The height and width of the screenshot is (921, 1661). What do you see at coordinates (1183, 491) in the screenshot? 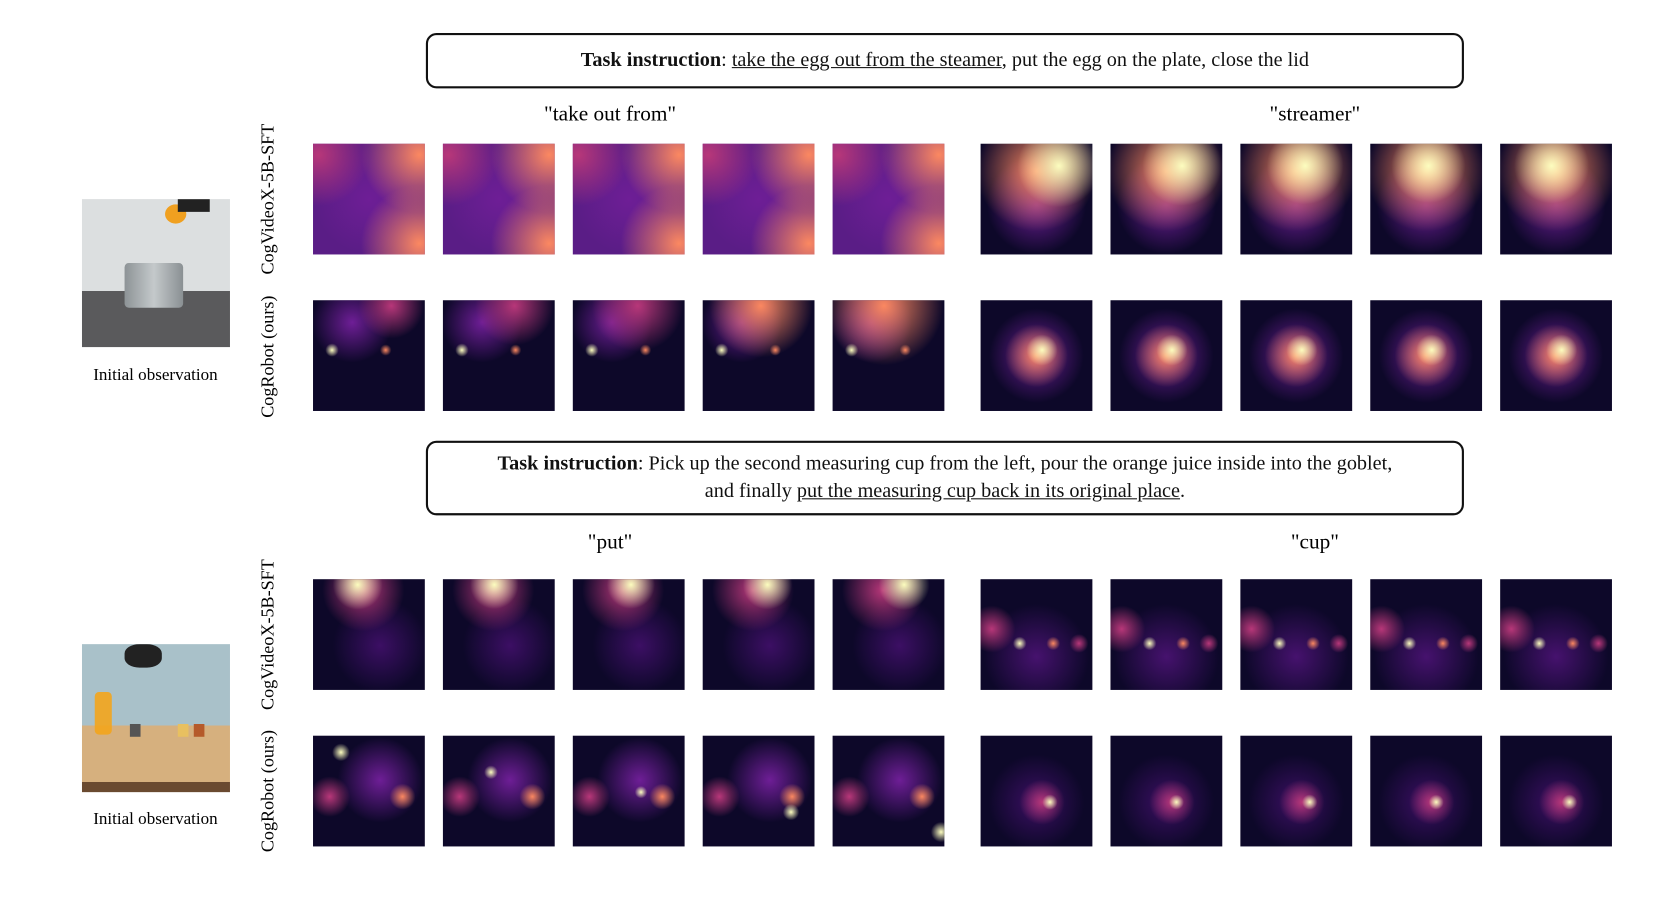
I see `instruction-text: .` at bounding box center [1183, 491].